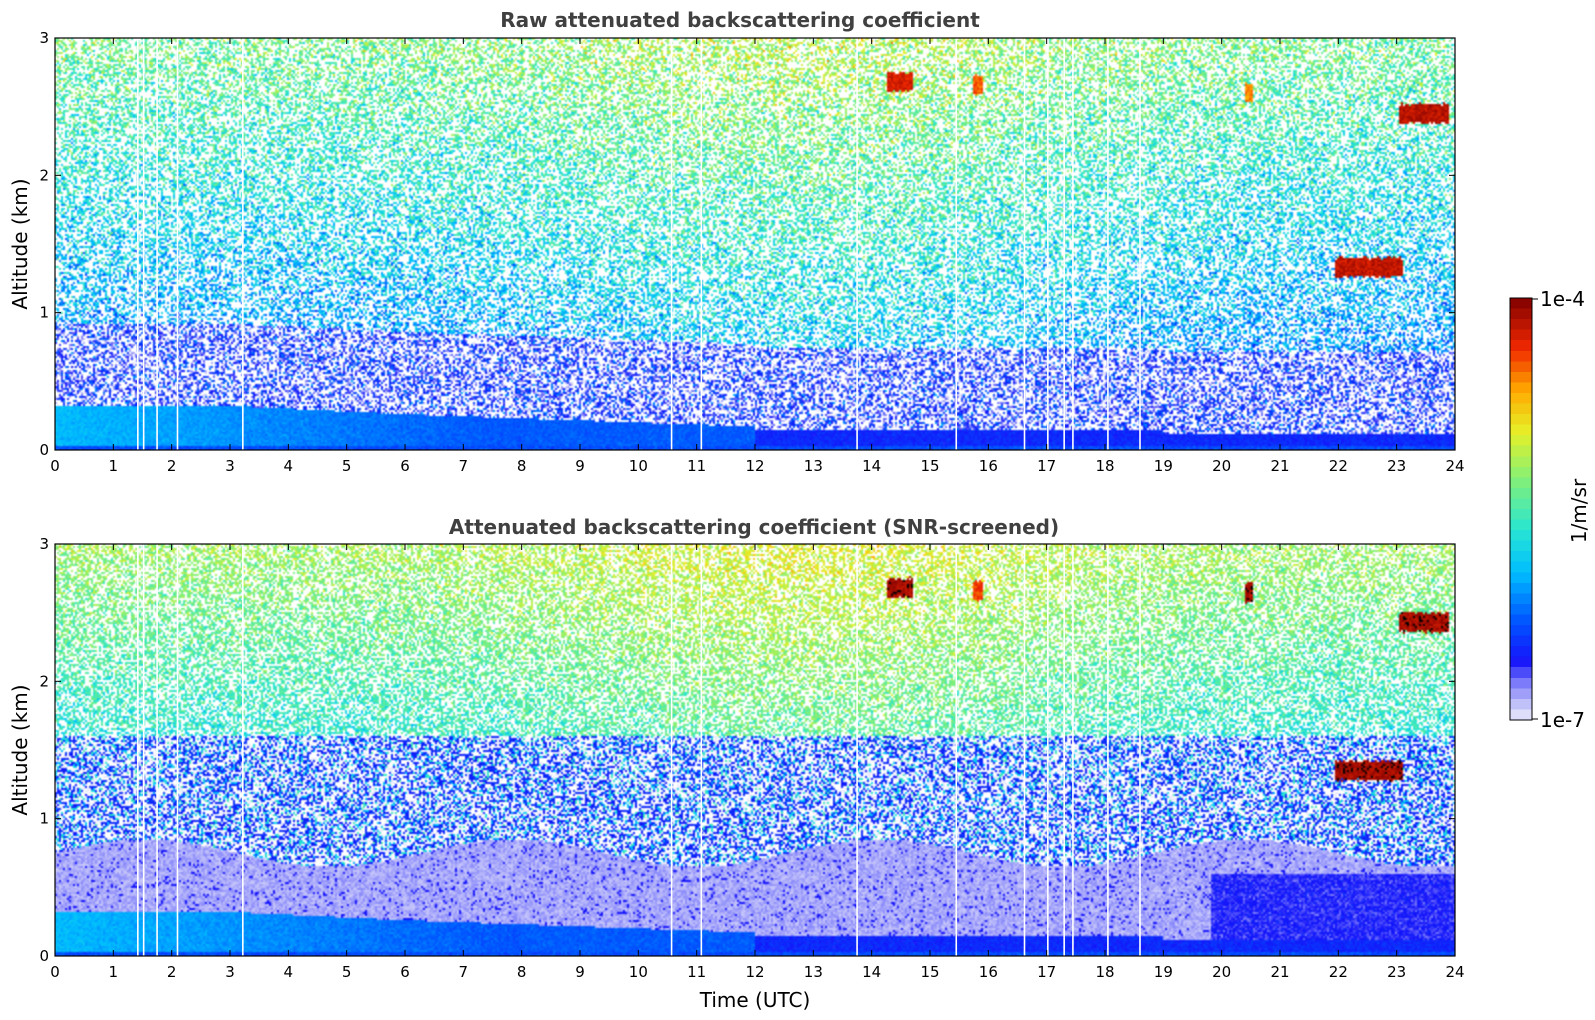 Image resolution: width=1595 pixels, height=1020 pixels. Describe the element at coordinates (1562, 720) in the screenshot. I see `colorbar-min-label: 1e-7` at that location.